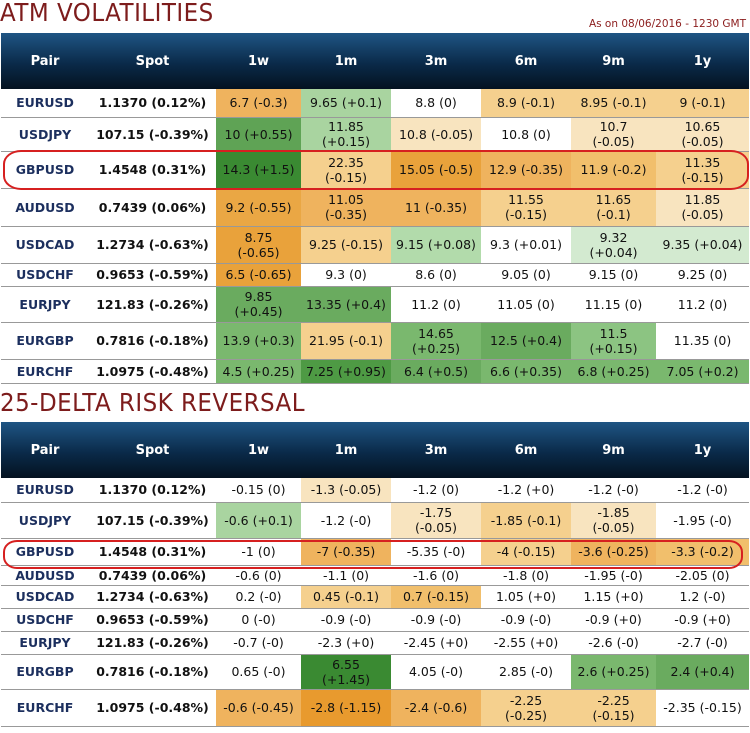  What do you see at coordinates (270, 103) in the screenshot?
I see `change: (-0.3)` at bounding box center [270, 103].